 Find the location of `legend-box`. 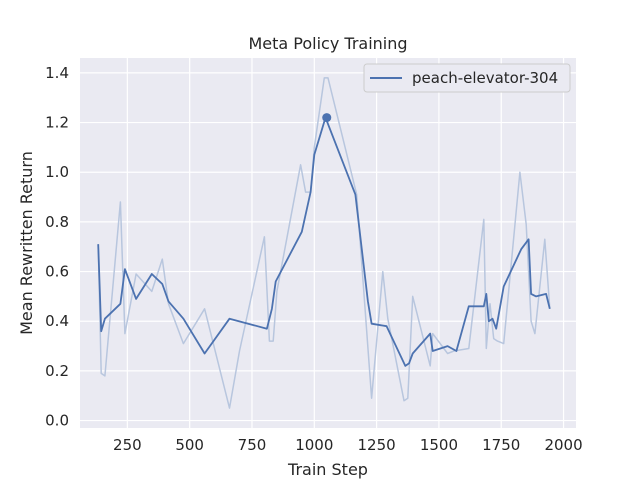

legend-box is located at coordinates (467, 78).